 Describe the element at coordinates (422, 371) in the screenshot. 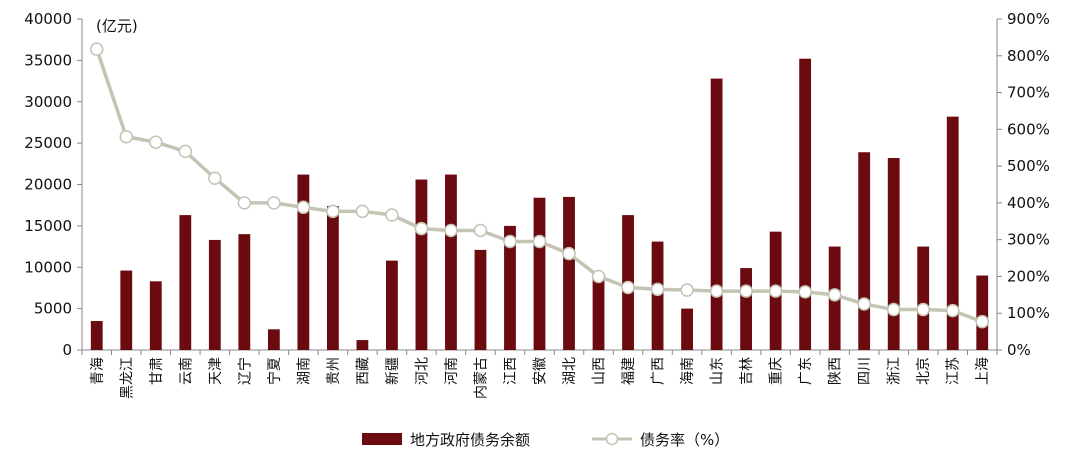

I see `category-label: 河北` at that location.